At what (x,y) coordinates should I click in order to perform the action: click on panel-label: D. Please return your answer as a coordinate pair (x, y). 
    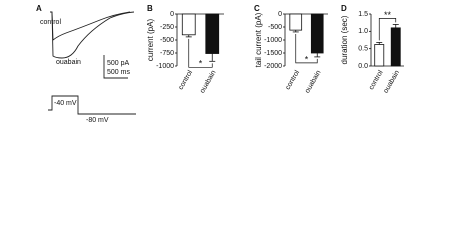
    Looking at the image, I should click on (344, 8).